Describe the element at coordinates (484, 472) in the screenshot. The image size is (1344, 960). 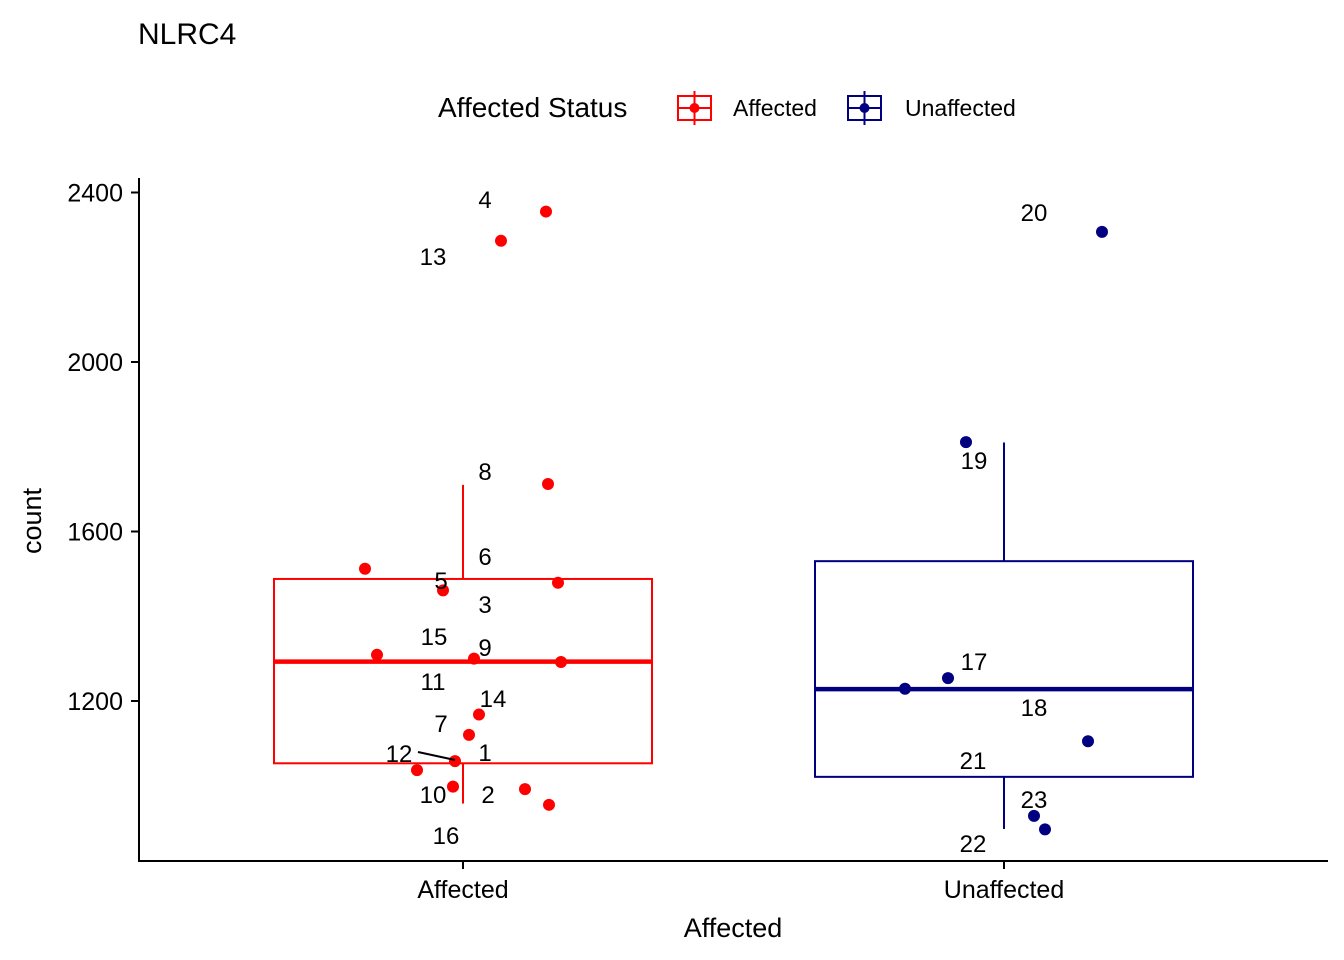
I see `point-label: 8` at that location.